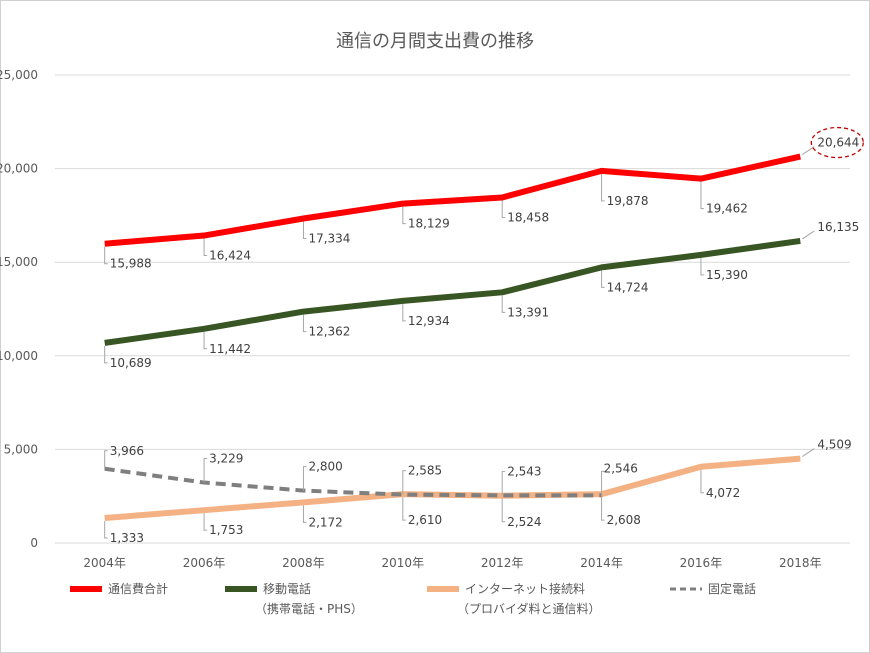  What do you see at coordinates (303, 563) in the screenshot?
I see `x-tick-label: 2008年` at bounding box center [303, 563].